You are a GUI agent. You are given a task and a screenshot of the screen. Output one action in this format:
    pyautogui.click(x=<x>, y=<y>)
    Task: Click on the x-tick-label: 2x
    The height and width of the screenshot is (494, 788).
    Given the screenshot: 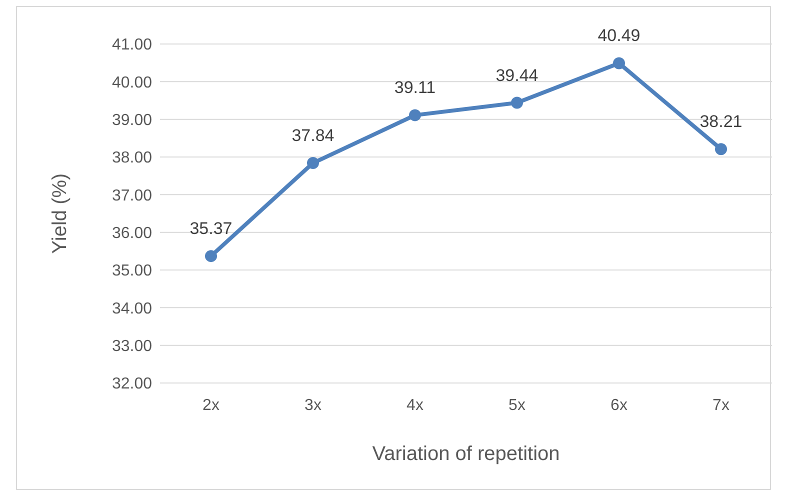 What is the action you would take?
    pyautogui.click(x=211, y=405)
    